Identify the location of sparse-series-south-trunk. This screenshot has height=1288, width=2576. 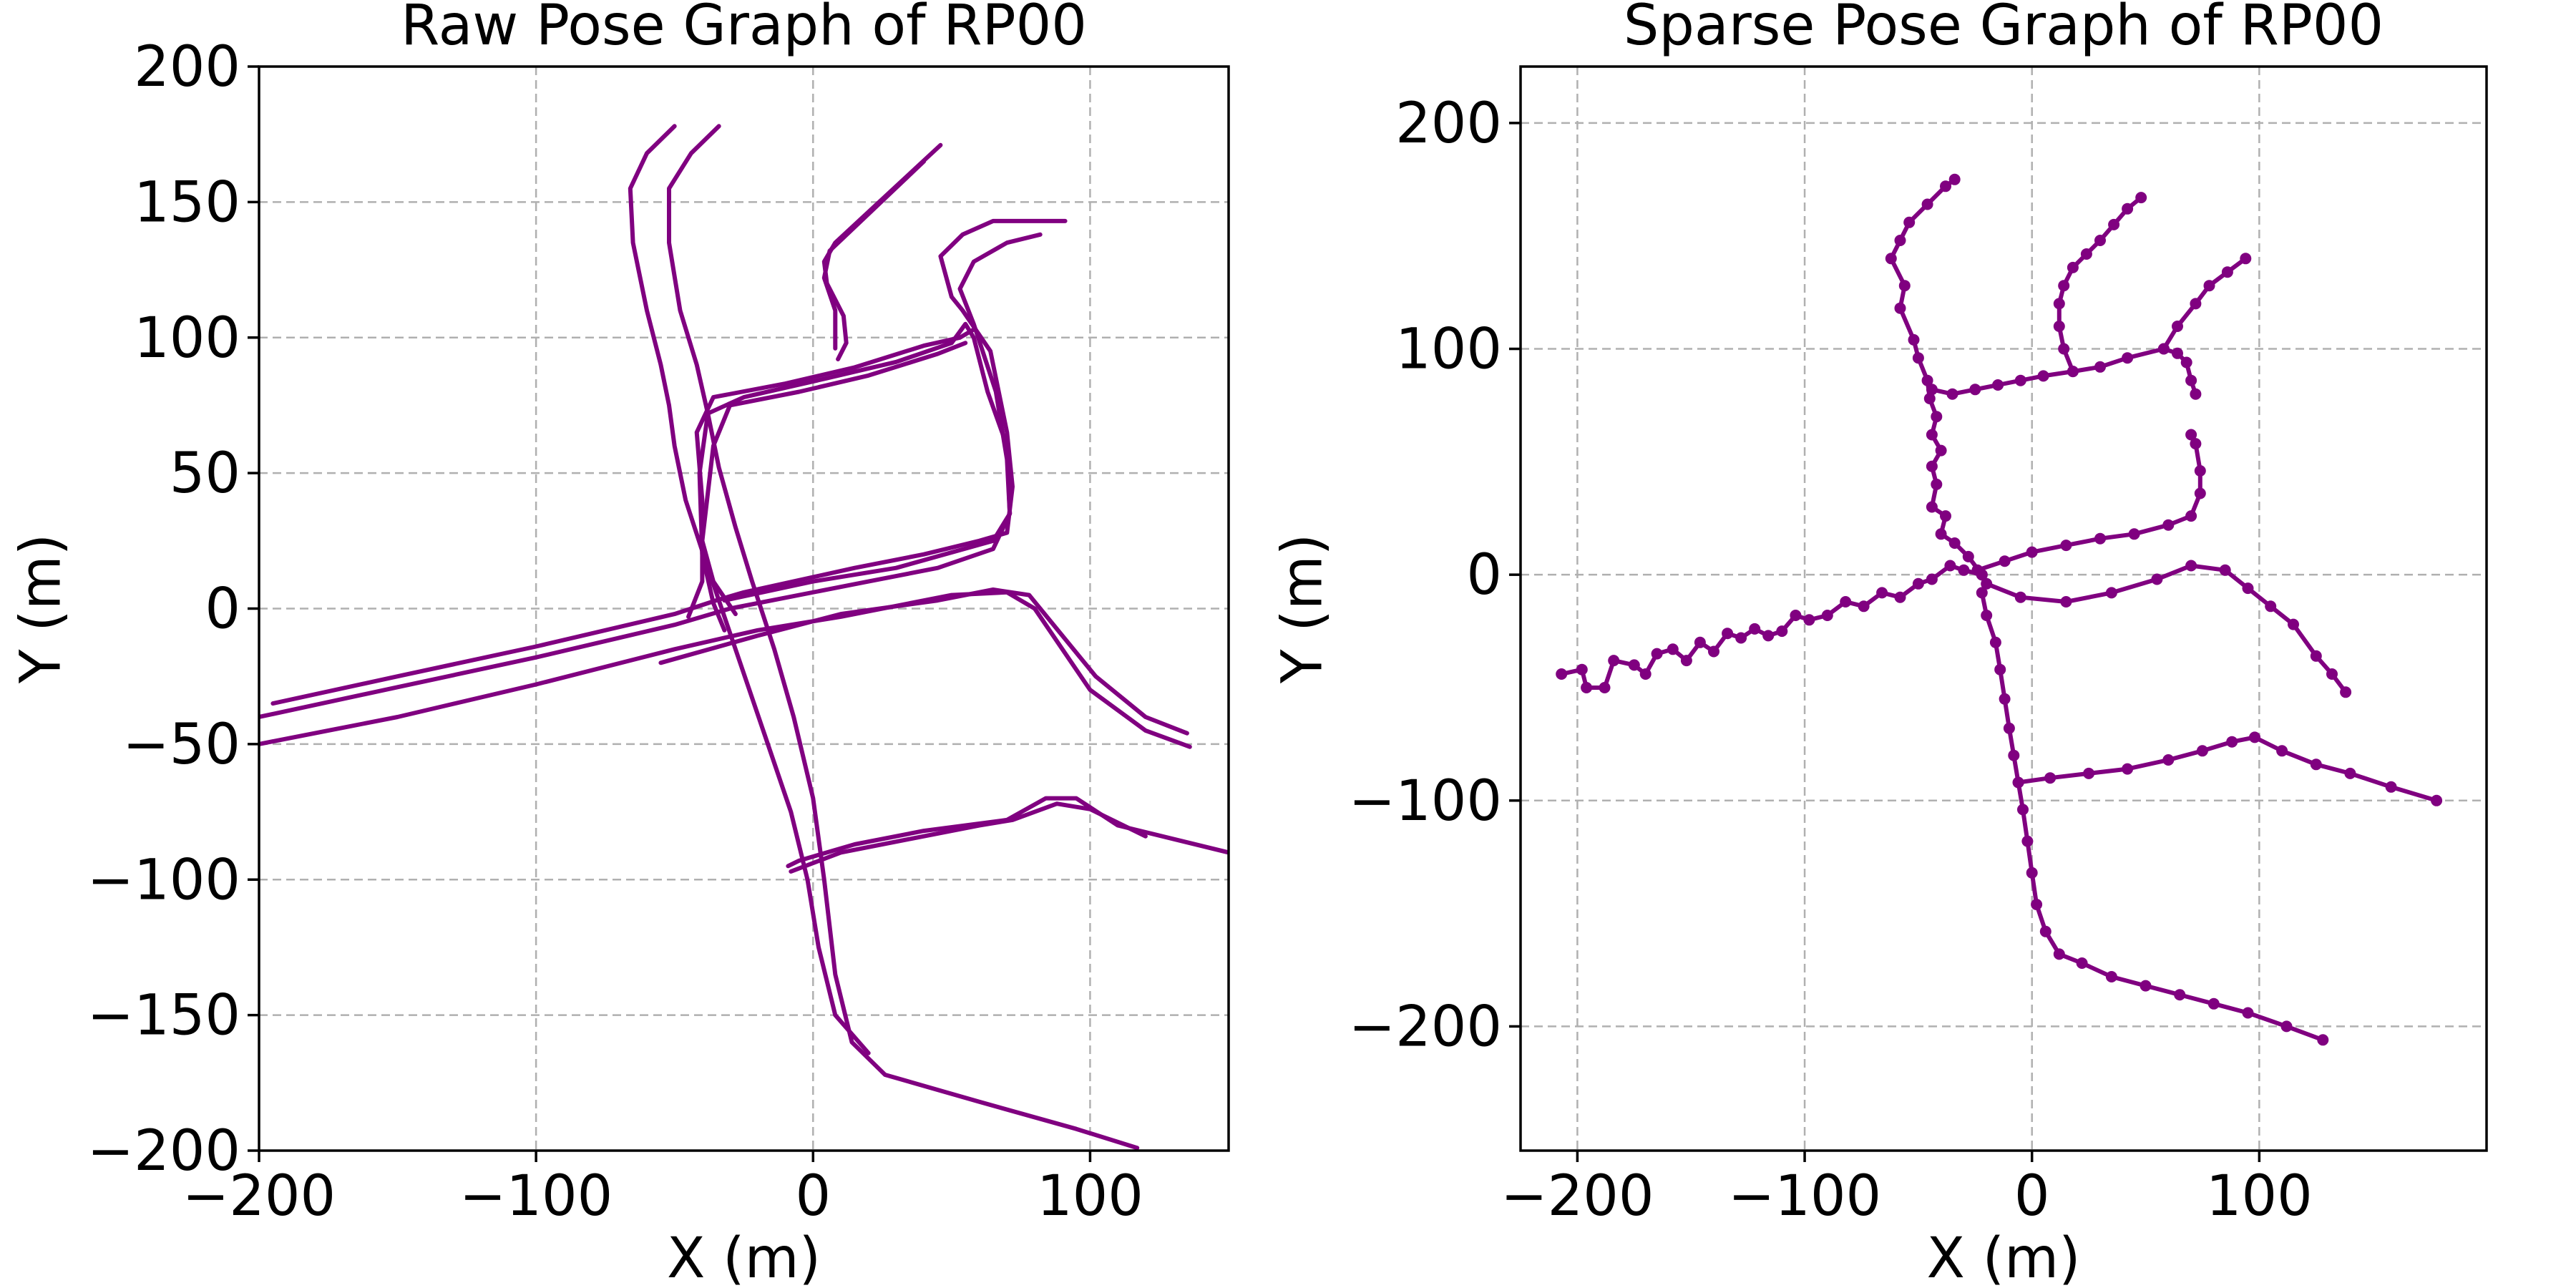
(2152, 816).